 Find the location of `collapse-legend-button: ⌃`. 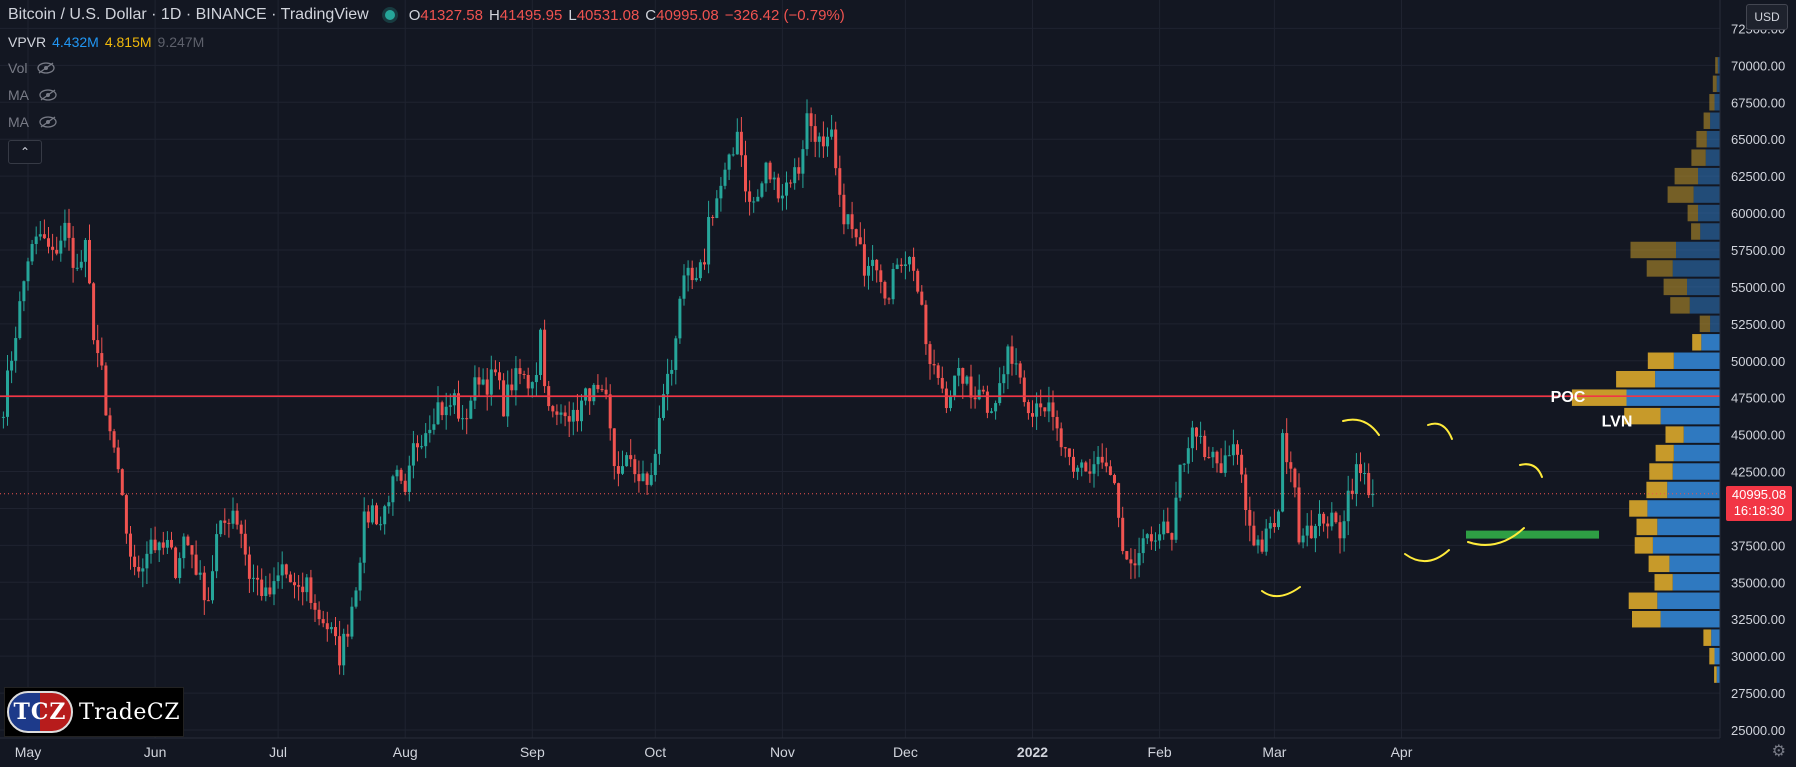

collapse-legend-button: ⌃ is located at coordinates (25, 152).